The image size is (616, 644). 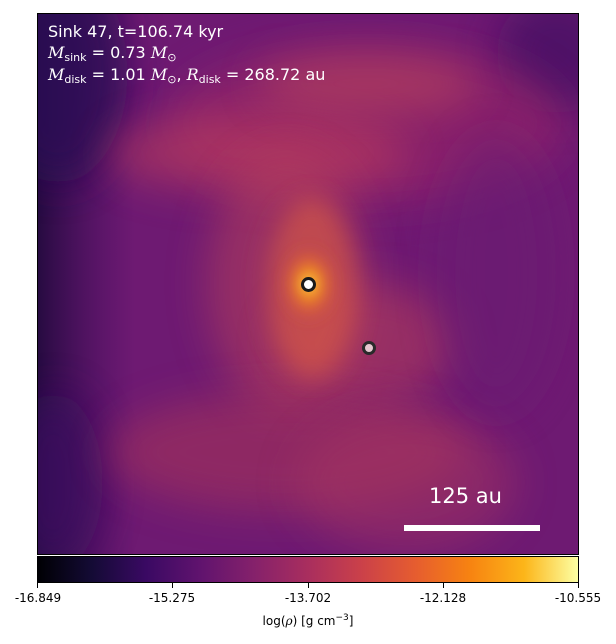 I want to click on colorbar-tick-label: -12.128, so click(x=443, y=598).